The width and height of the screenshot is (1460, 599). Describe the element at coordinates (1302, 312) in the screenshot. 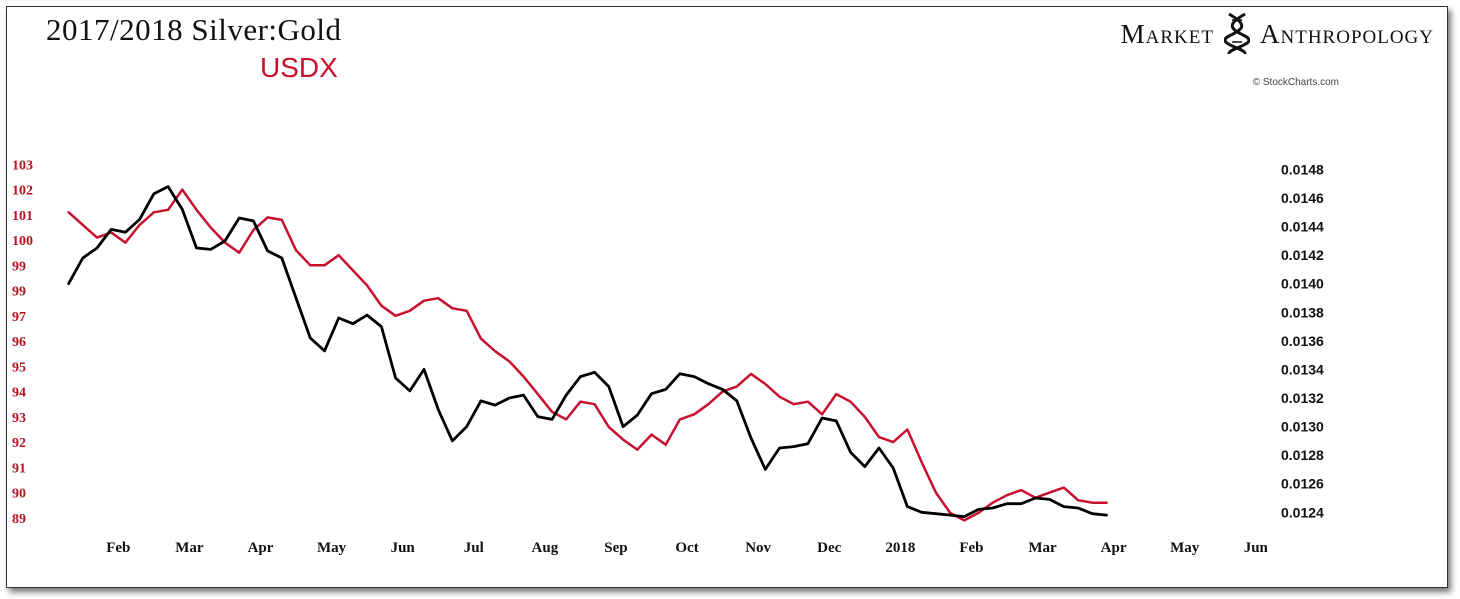

I see `right-tick-label: 0.0138` at that location.